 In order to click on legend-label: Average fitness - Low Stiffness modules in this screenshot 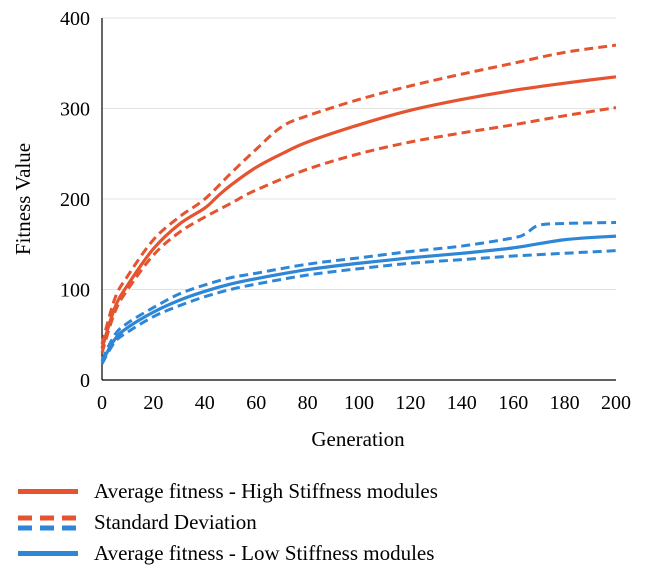, I will do `click(264, 553)`.